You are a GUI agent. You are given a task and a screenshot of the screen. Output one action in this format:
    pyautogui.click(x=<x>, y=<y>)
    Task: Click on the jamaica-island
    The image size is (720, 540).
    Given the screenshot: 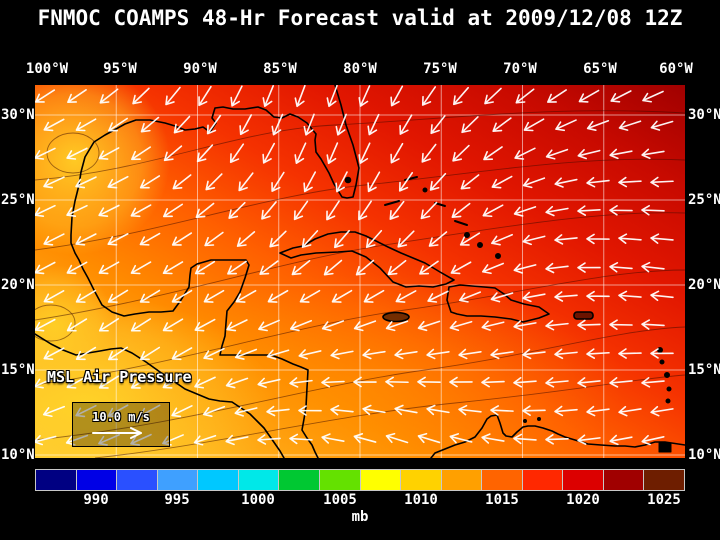 What is the action you would take?
    pyautogui.click(x=396, y=317)
    